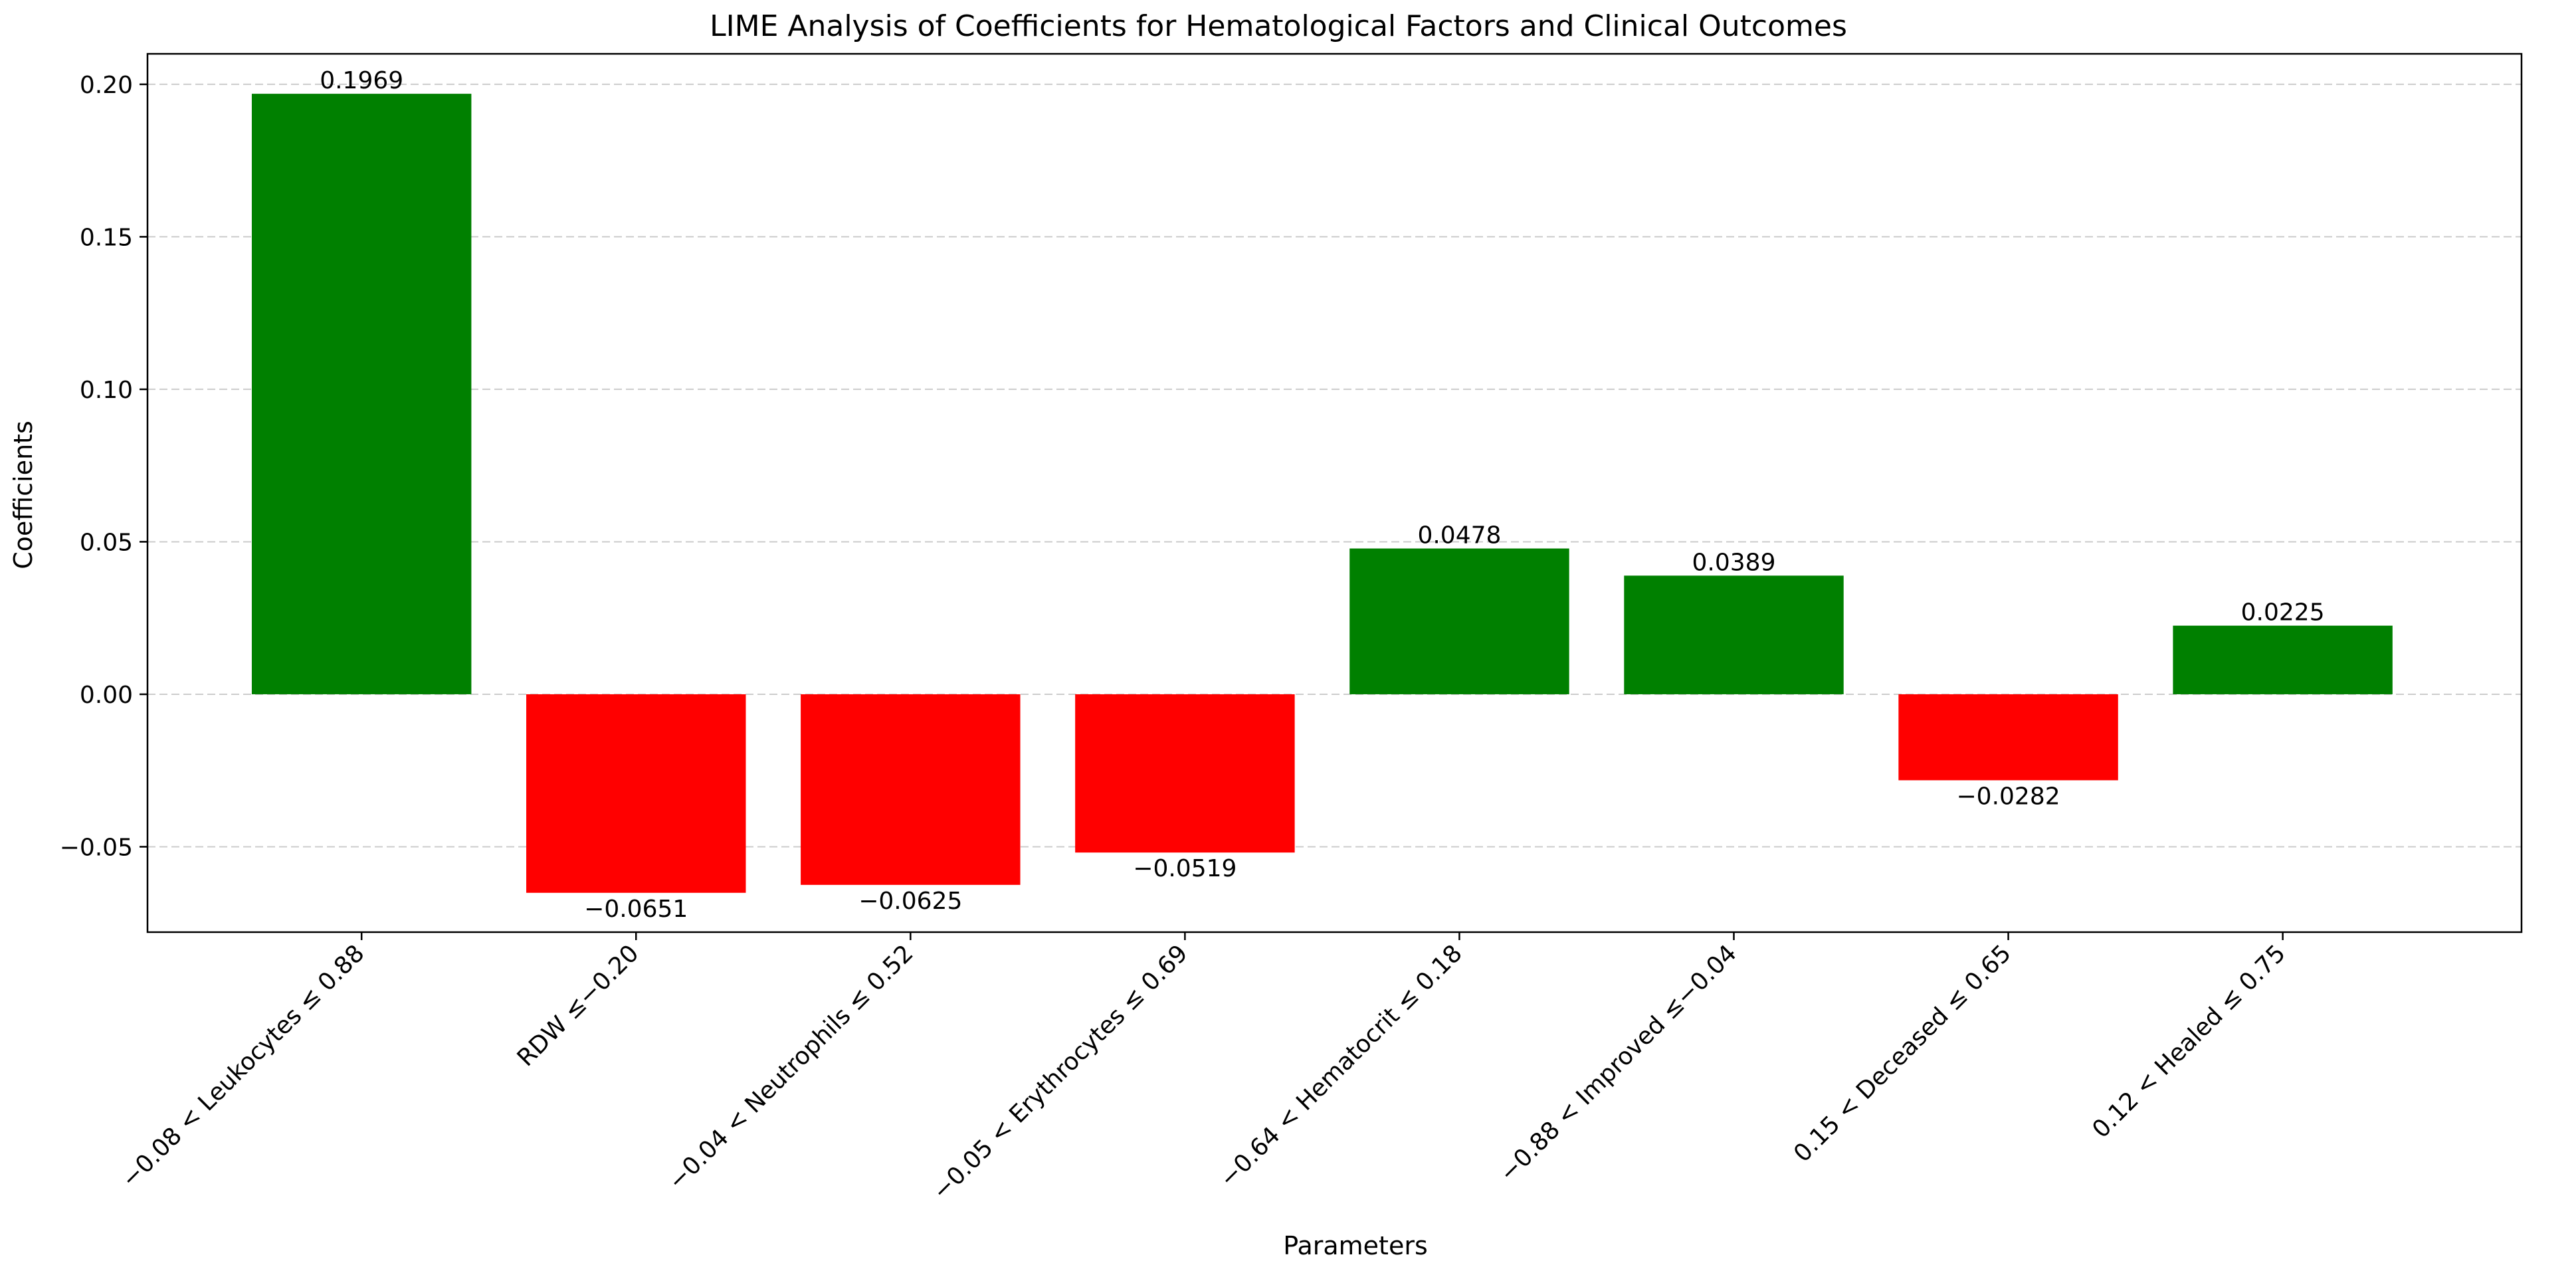 The width and height of the screenshot is (2576, 1269). I want to click on bar-value-label: 0.0389, so click(1734, 562).